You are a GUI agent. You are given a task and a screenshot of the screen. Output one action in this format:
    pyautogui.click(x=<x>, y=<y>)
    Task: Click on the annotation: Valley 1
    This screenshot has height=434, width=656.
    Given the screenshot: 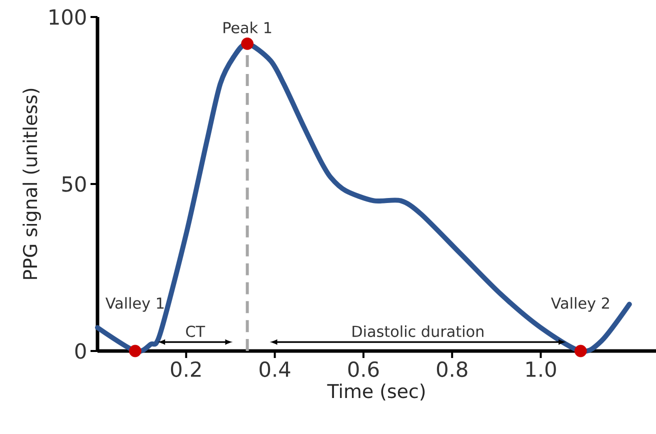 What is the action you would take?
    pyautogui.click(x=135, y=304)
    